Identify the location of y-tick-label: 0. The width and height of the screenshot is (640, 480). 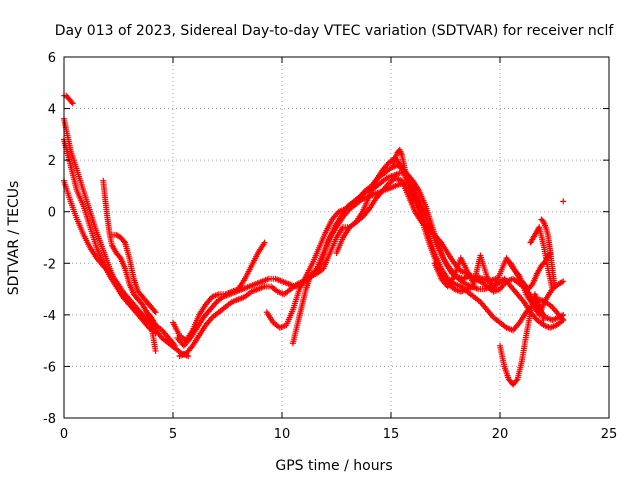
(52, 213).